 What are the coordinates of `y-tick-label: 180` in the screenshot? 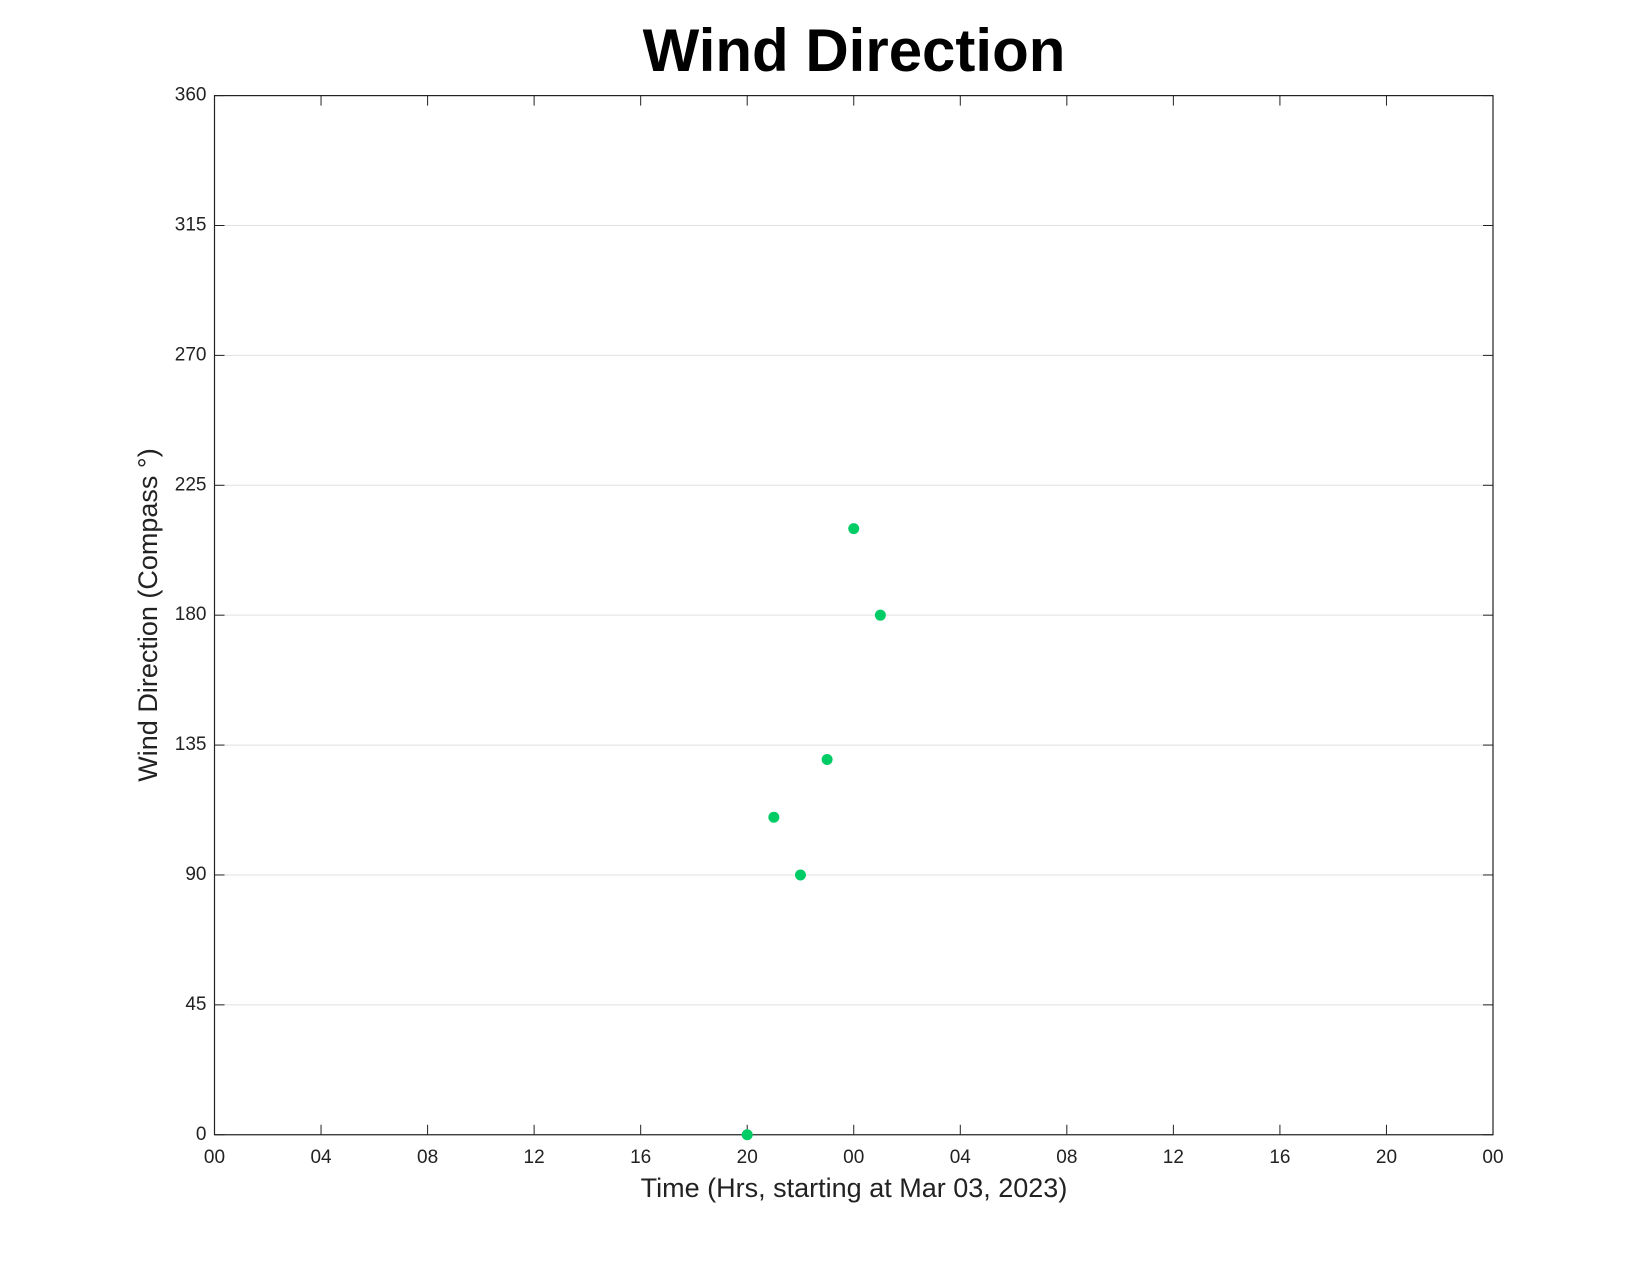 It's located at (191, 614).